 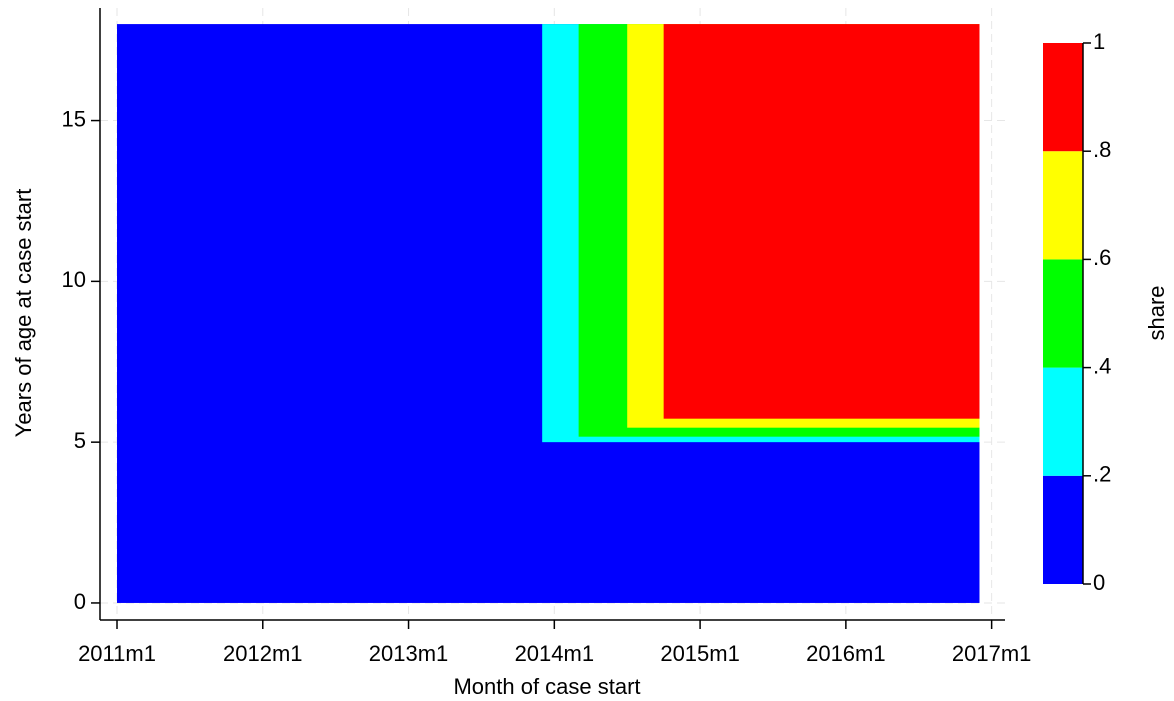 What do you see at coordinates (80, 440) in the screenshot?
I see `y-tick-label: 5` at bounding box center [80, 440].